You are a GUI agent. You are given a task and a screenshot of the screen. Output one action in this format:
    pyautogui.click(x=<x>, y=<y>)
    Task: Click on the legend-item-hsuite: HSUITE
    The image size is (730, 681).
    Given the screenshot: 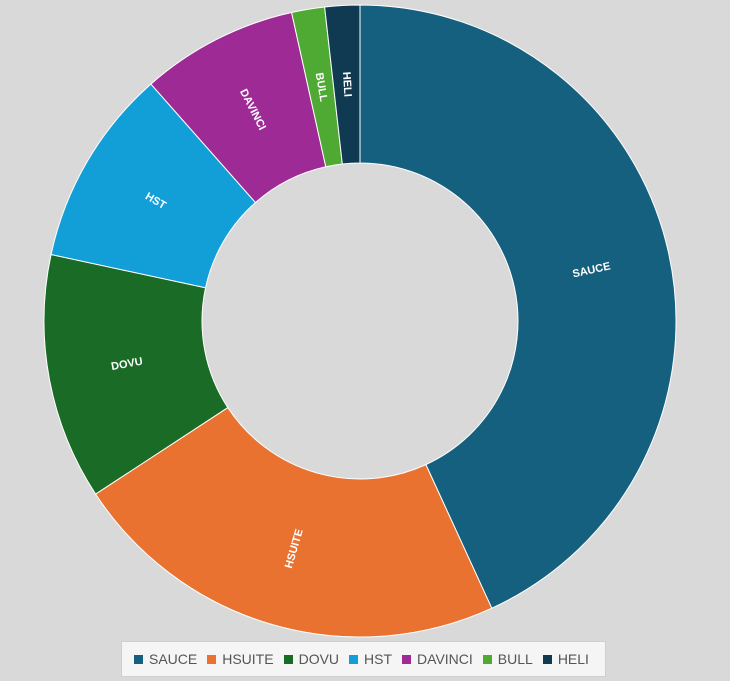 What is the action you would take?
    pyautogui.click(x=240, y=659)
    